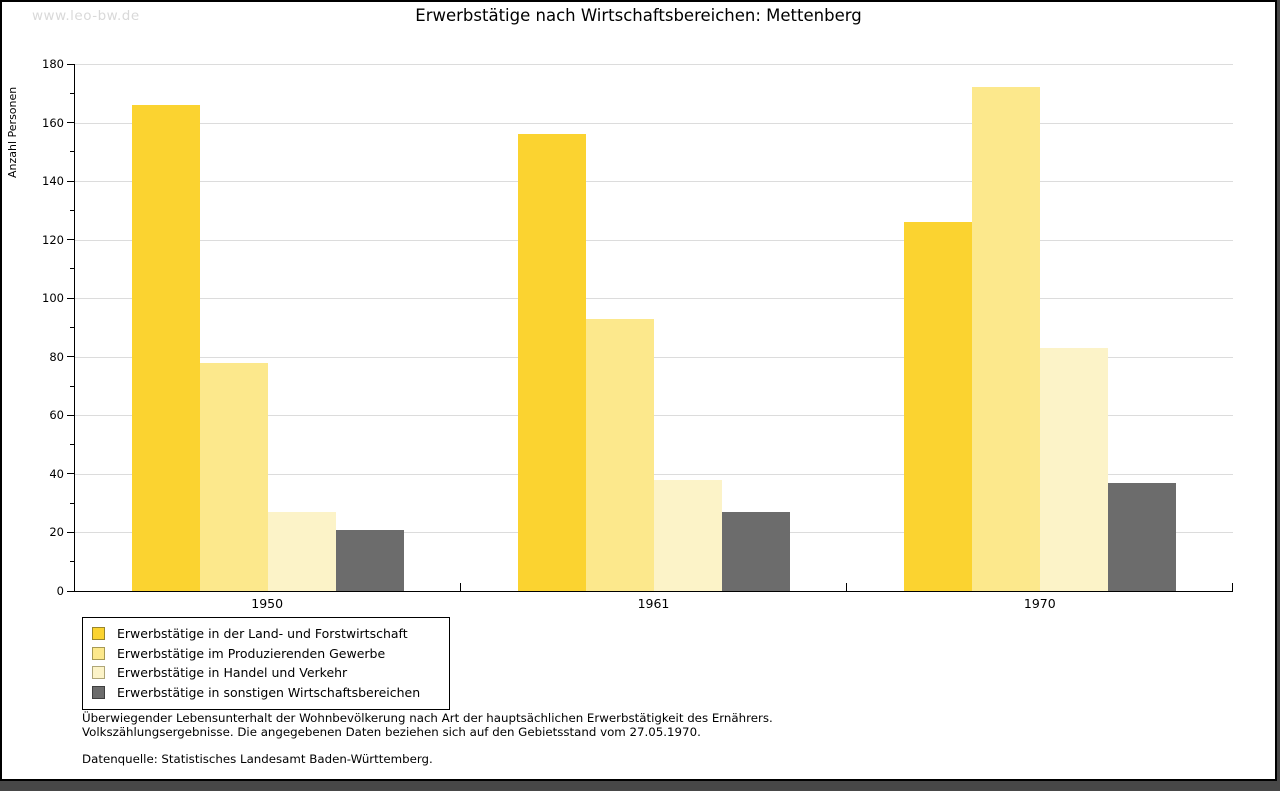  What do you see at coordinates (267, 603) in the screenshot?
I see `x-axis-label: 1950` at bounding box center [267, 603].